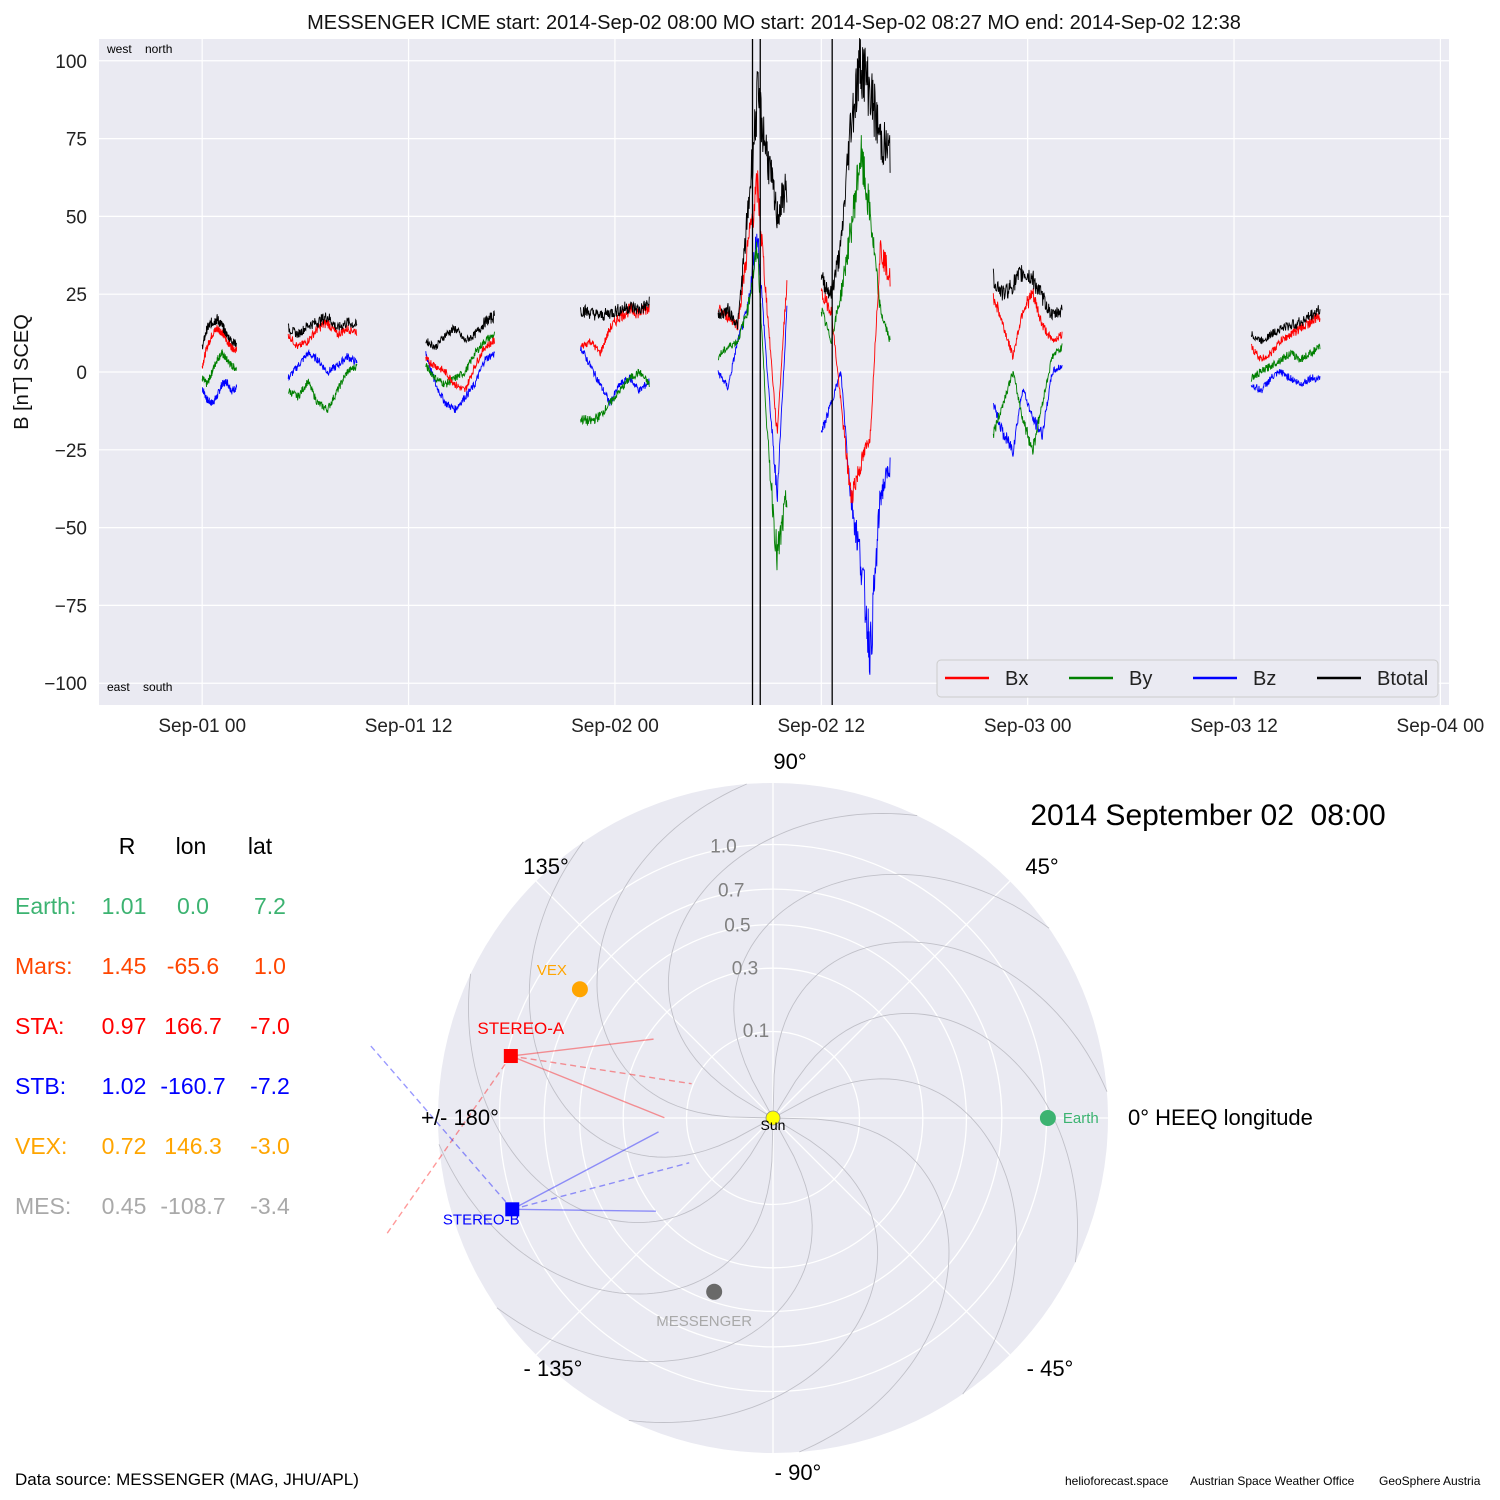 This screenshot has height=1500, width=1500. What do you see at coordinates (1220, 1117) in the screenshot?
I see `angle-label-0: 0° HEEQ longitude` at bounding box center [1220, 1117].